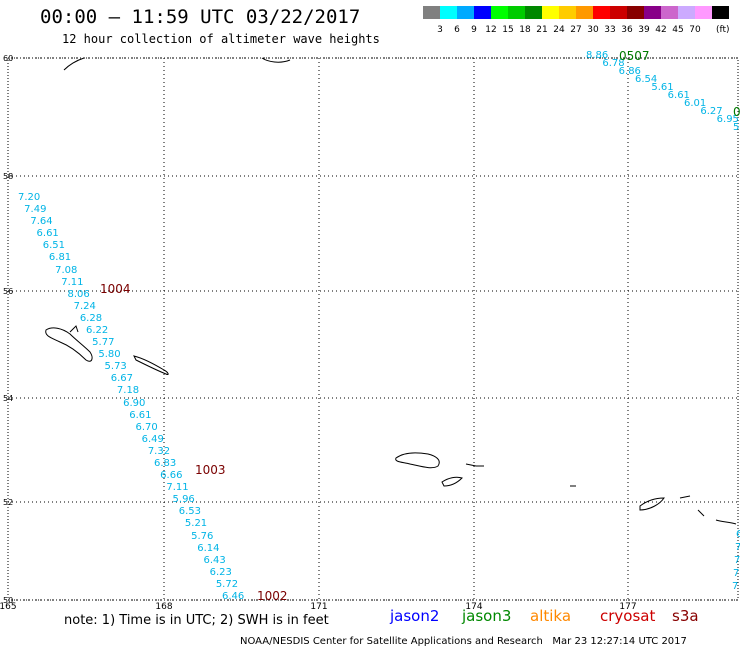  Describe the element at coordinates (440, 30) in the screenshot. I see `scale-tick-label: 3` at that location.